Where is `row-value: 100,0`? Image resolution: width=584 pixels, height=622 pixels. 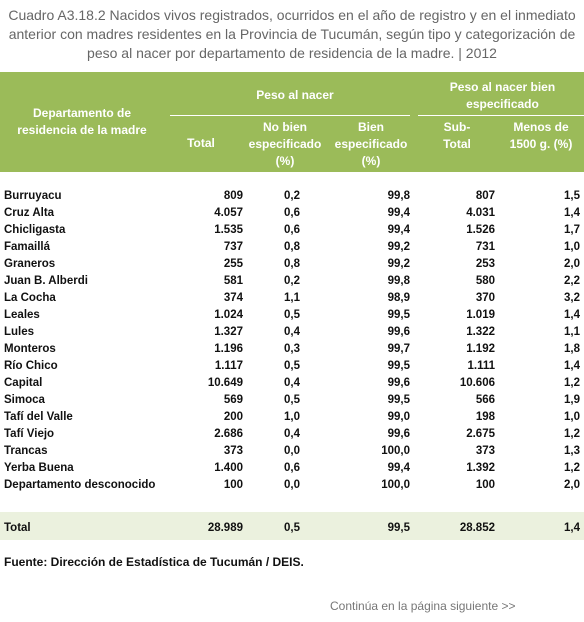 row-value: 100,0 is located at coordinates (395, 451).